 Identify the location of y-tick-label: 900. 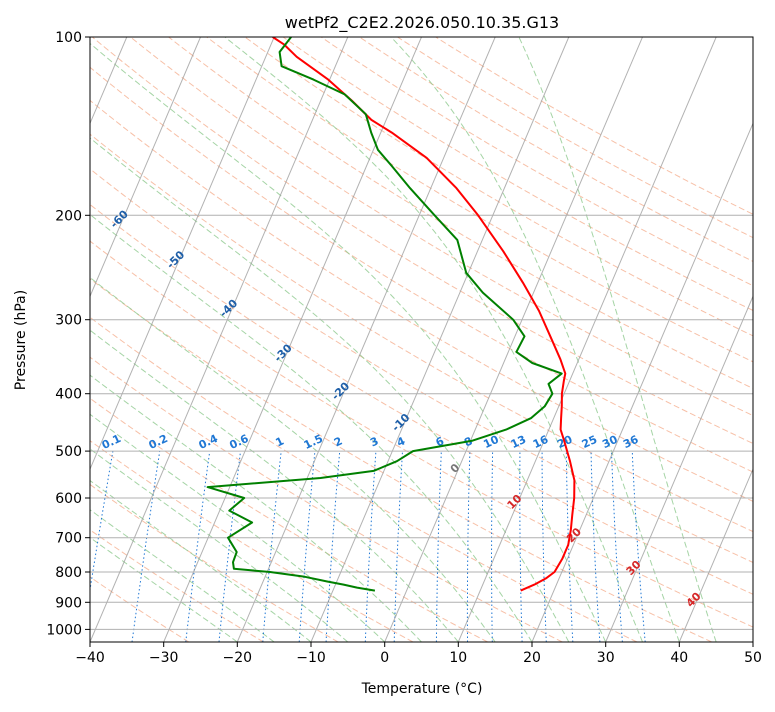
(68, 603).